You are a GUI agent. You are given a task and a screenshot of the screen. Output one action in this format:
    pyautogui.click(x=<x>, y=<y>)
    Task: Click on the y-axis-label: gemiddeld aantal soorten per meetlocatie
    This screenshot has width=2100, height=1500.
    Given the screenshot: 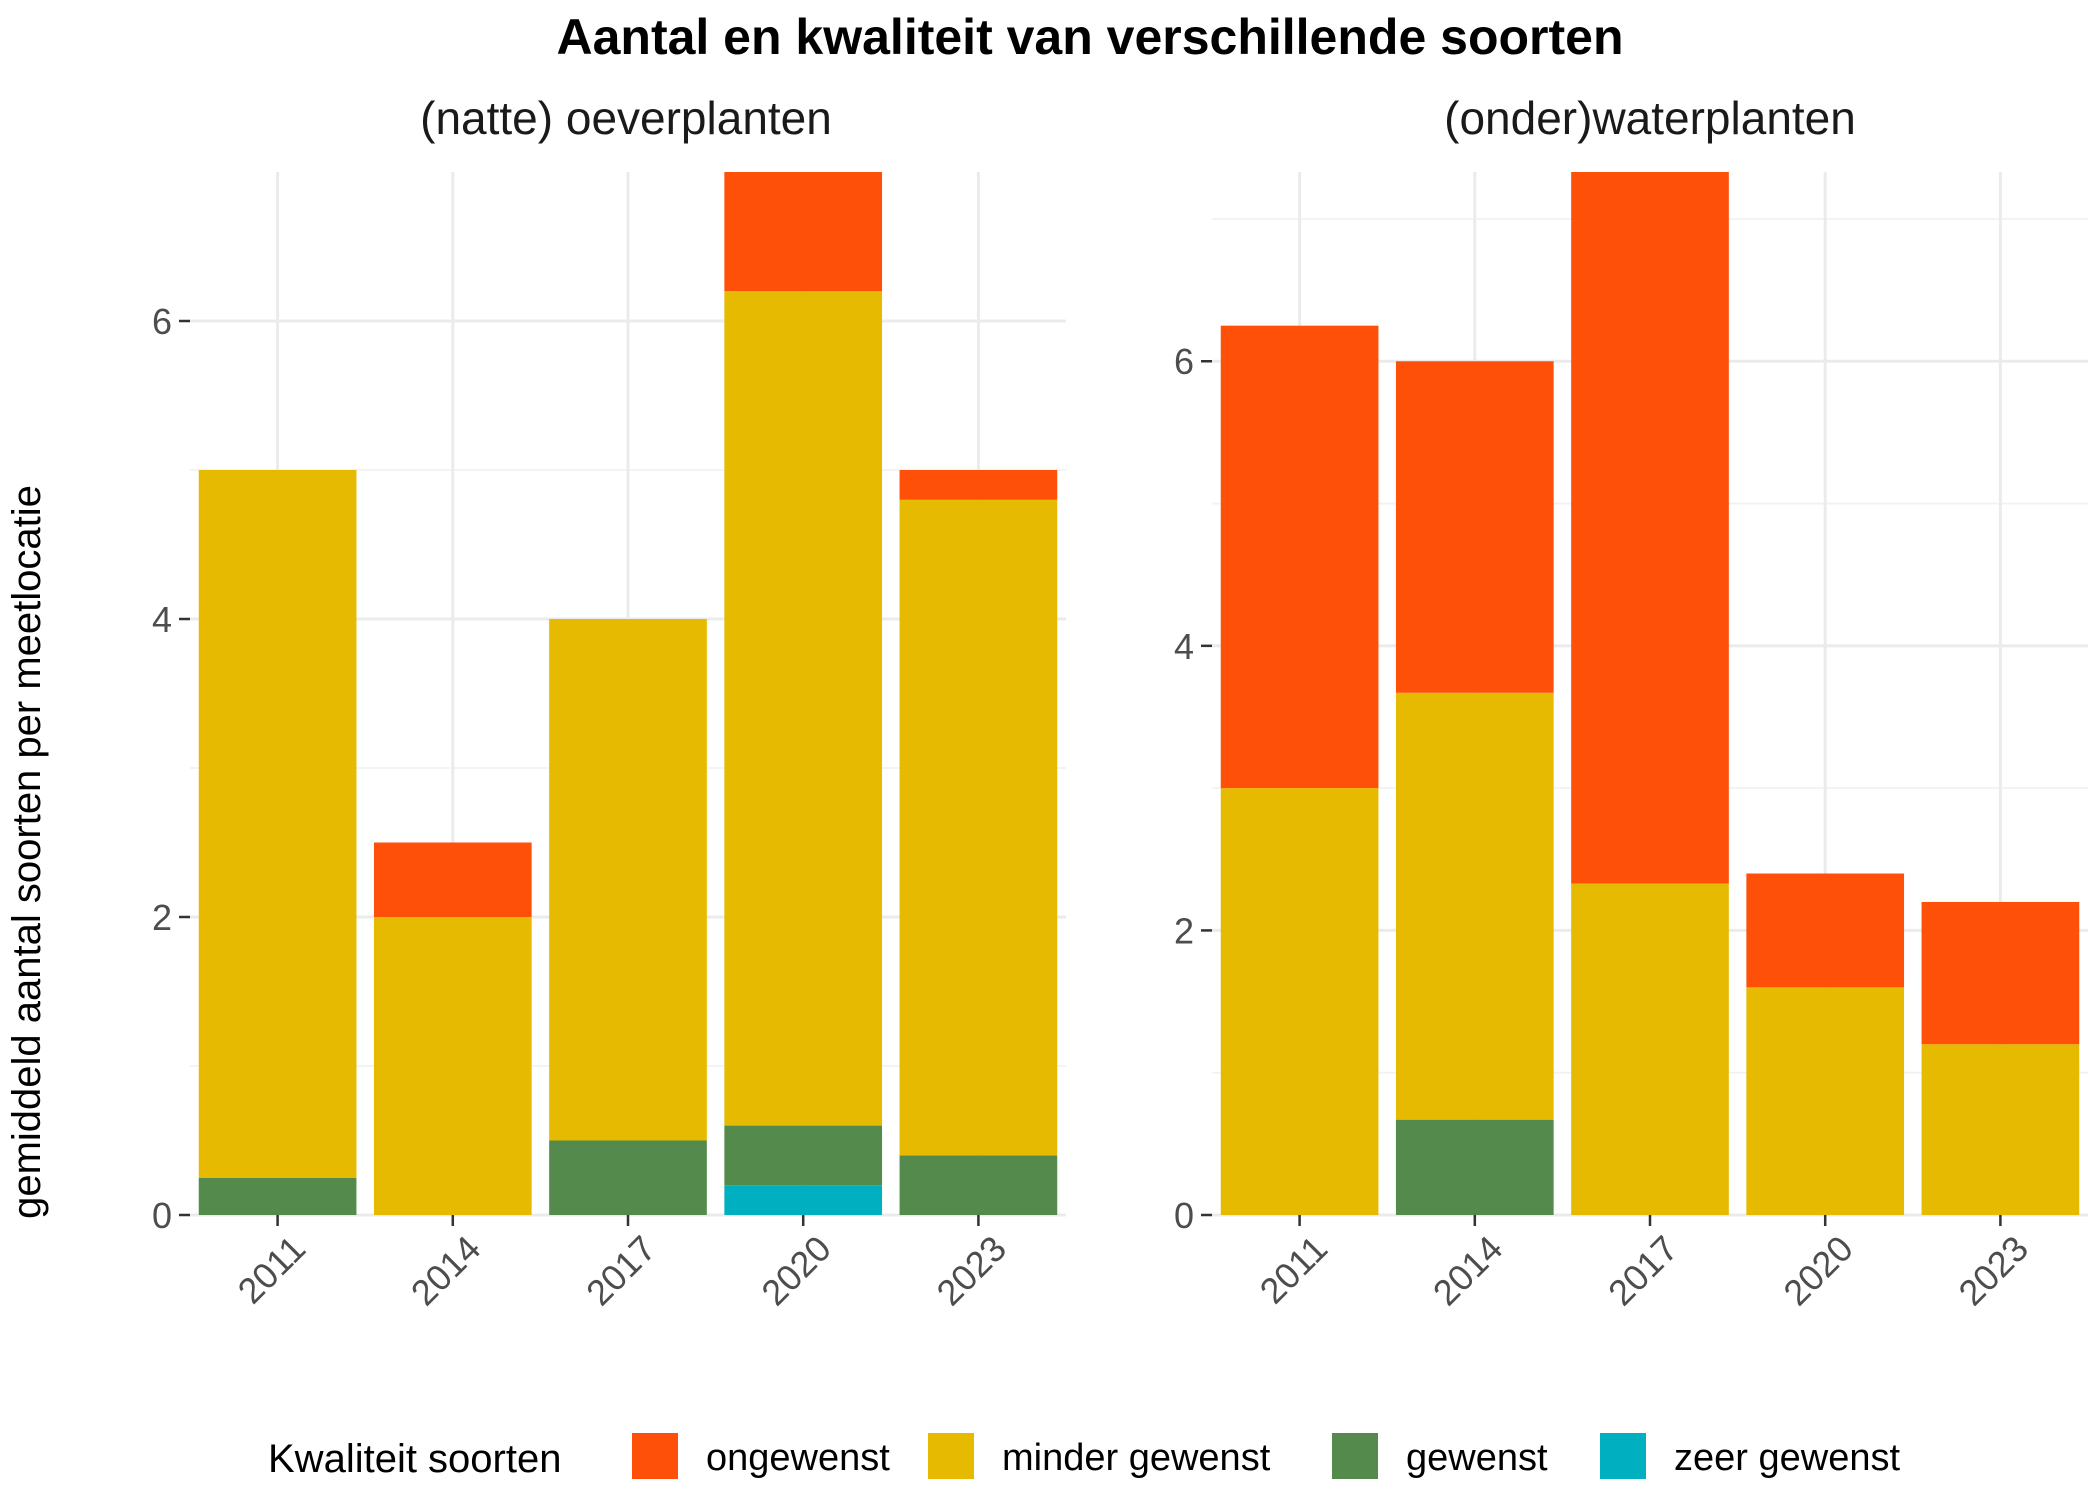 What is the action you would take?
    pyautogui.click(x=27, y=852)
    